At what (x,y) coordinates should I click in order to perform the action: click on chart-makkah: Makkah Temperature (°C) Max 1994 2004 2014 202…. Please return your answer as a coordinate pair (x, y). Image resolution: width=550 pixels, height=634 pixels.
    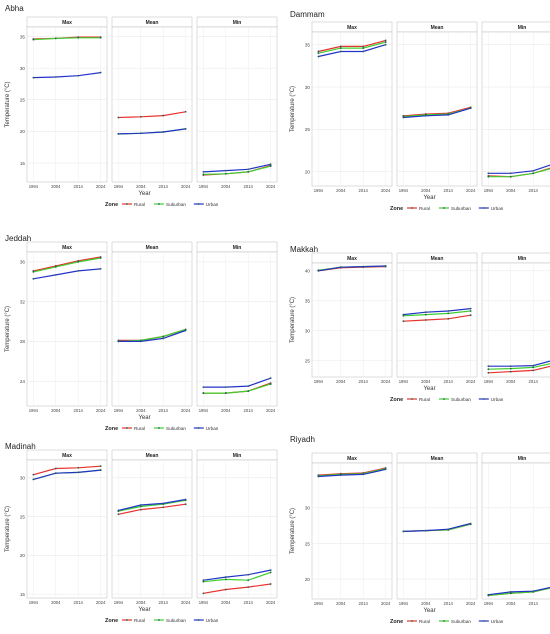
    Looking at the image, I should click on (420, 324).